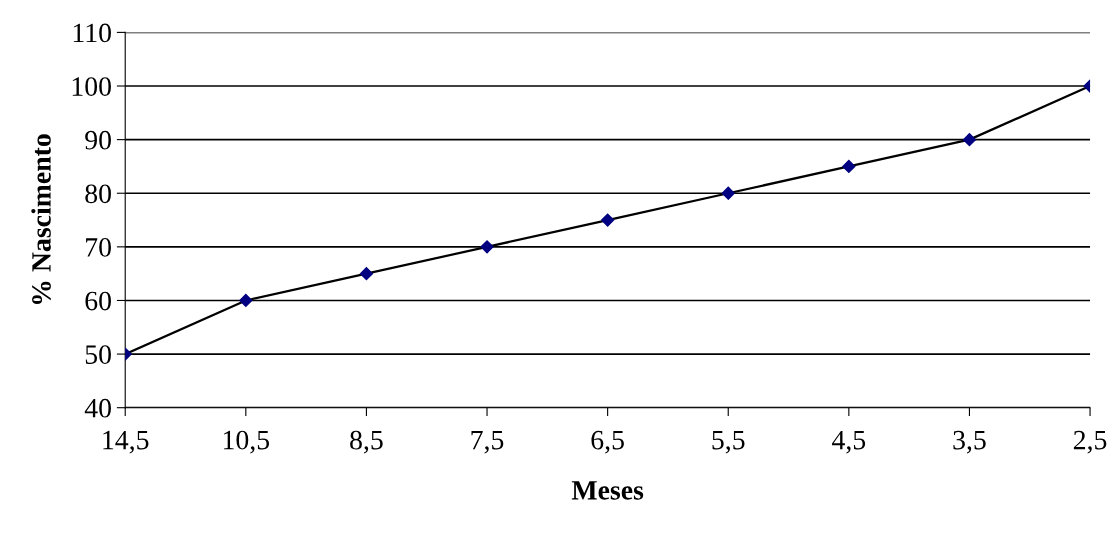 The image size is (1118, 540). I want to click on x-tick-label: 4,5, so click(849, 442).